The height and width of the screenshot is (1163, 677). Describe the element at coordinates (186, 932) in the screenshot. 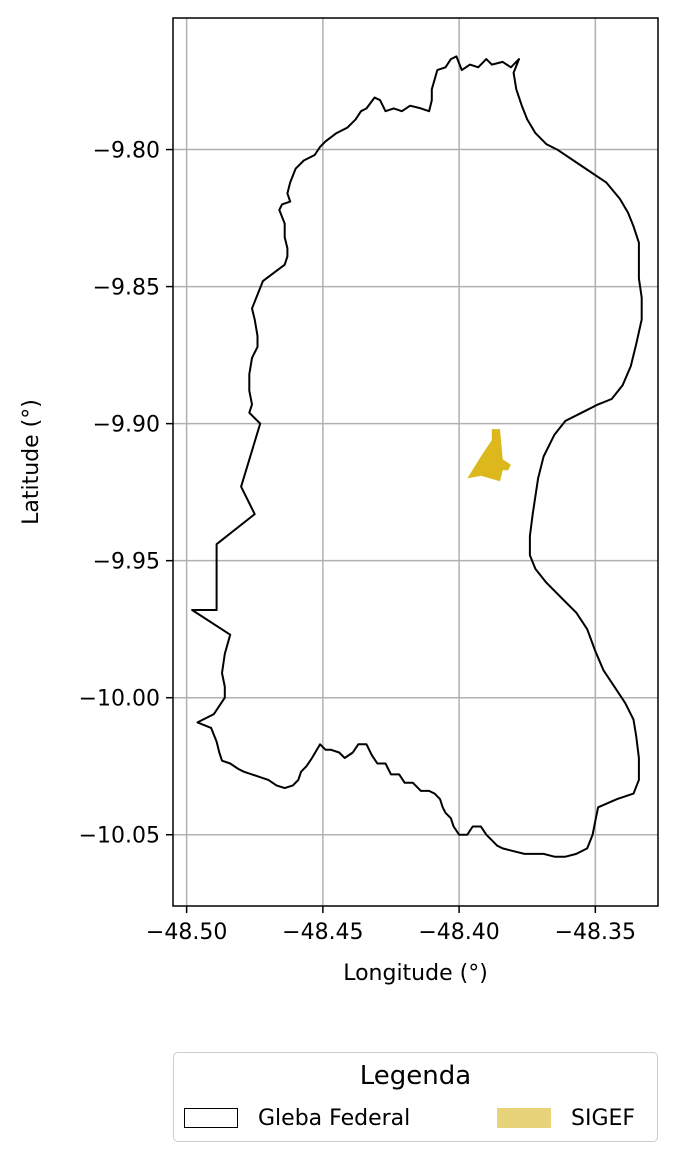

I see `x-tick-label: −48.50` at that location.